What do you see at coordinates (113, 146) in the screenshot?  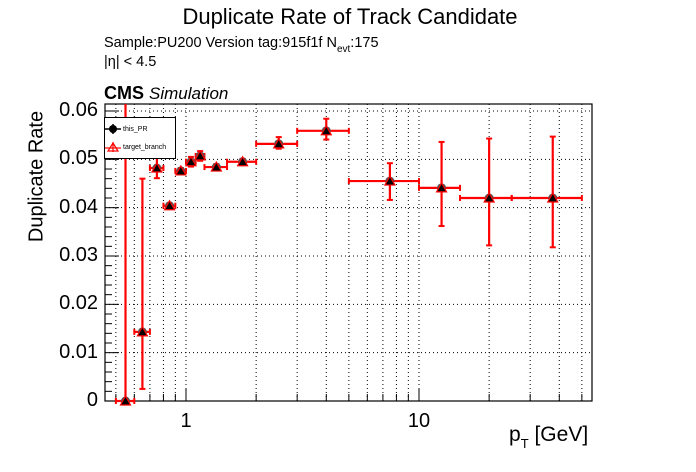 I see `open-triangle-marker-icon` at bounding box center [113, 146].